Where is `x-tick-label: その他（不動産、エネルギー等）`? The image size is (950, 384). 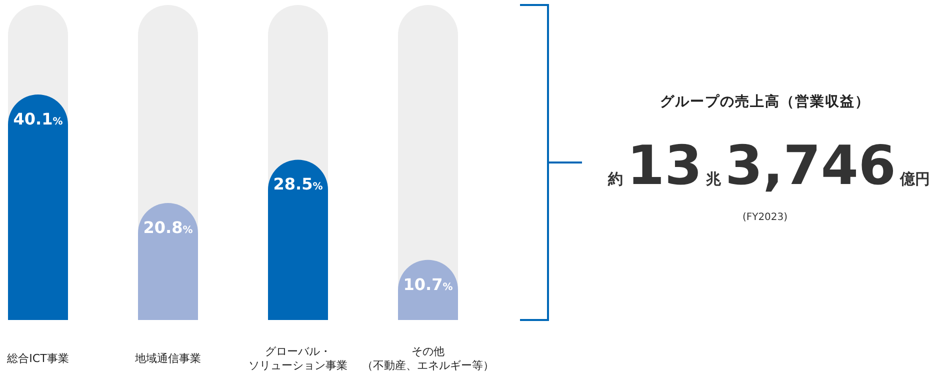 x-tick-label: その他（不動産、エネルギー等） is located at coordinates (428, 358).